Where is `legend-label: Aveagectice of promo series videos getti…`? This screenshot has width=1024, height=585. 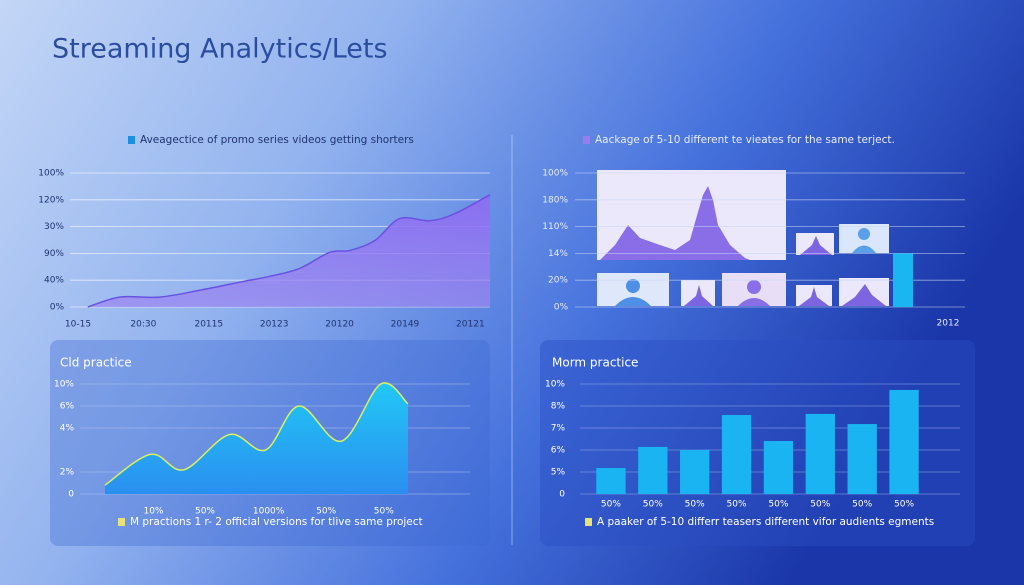
legend-label: Aveagectice of promo series videos getti… is located at coordinates (277, 140).